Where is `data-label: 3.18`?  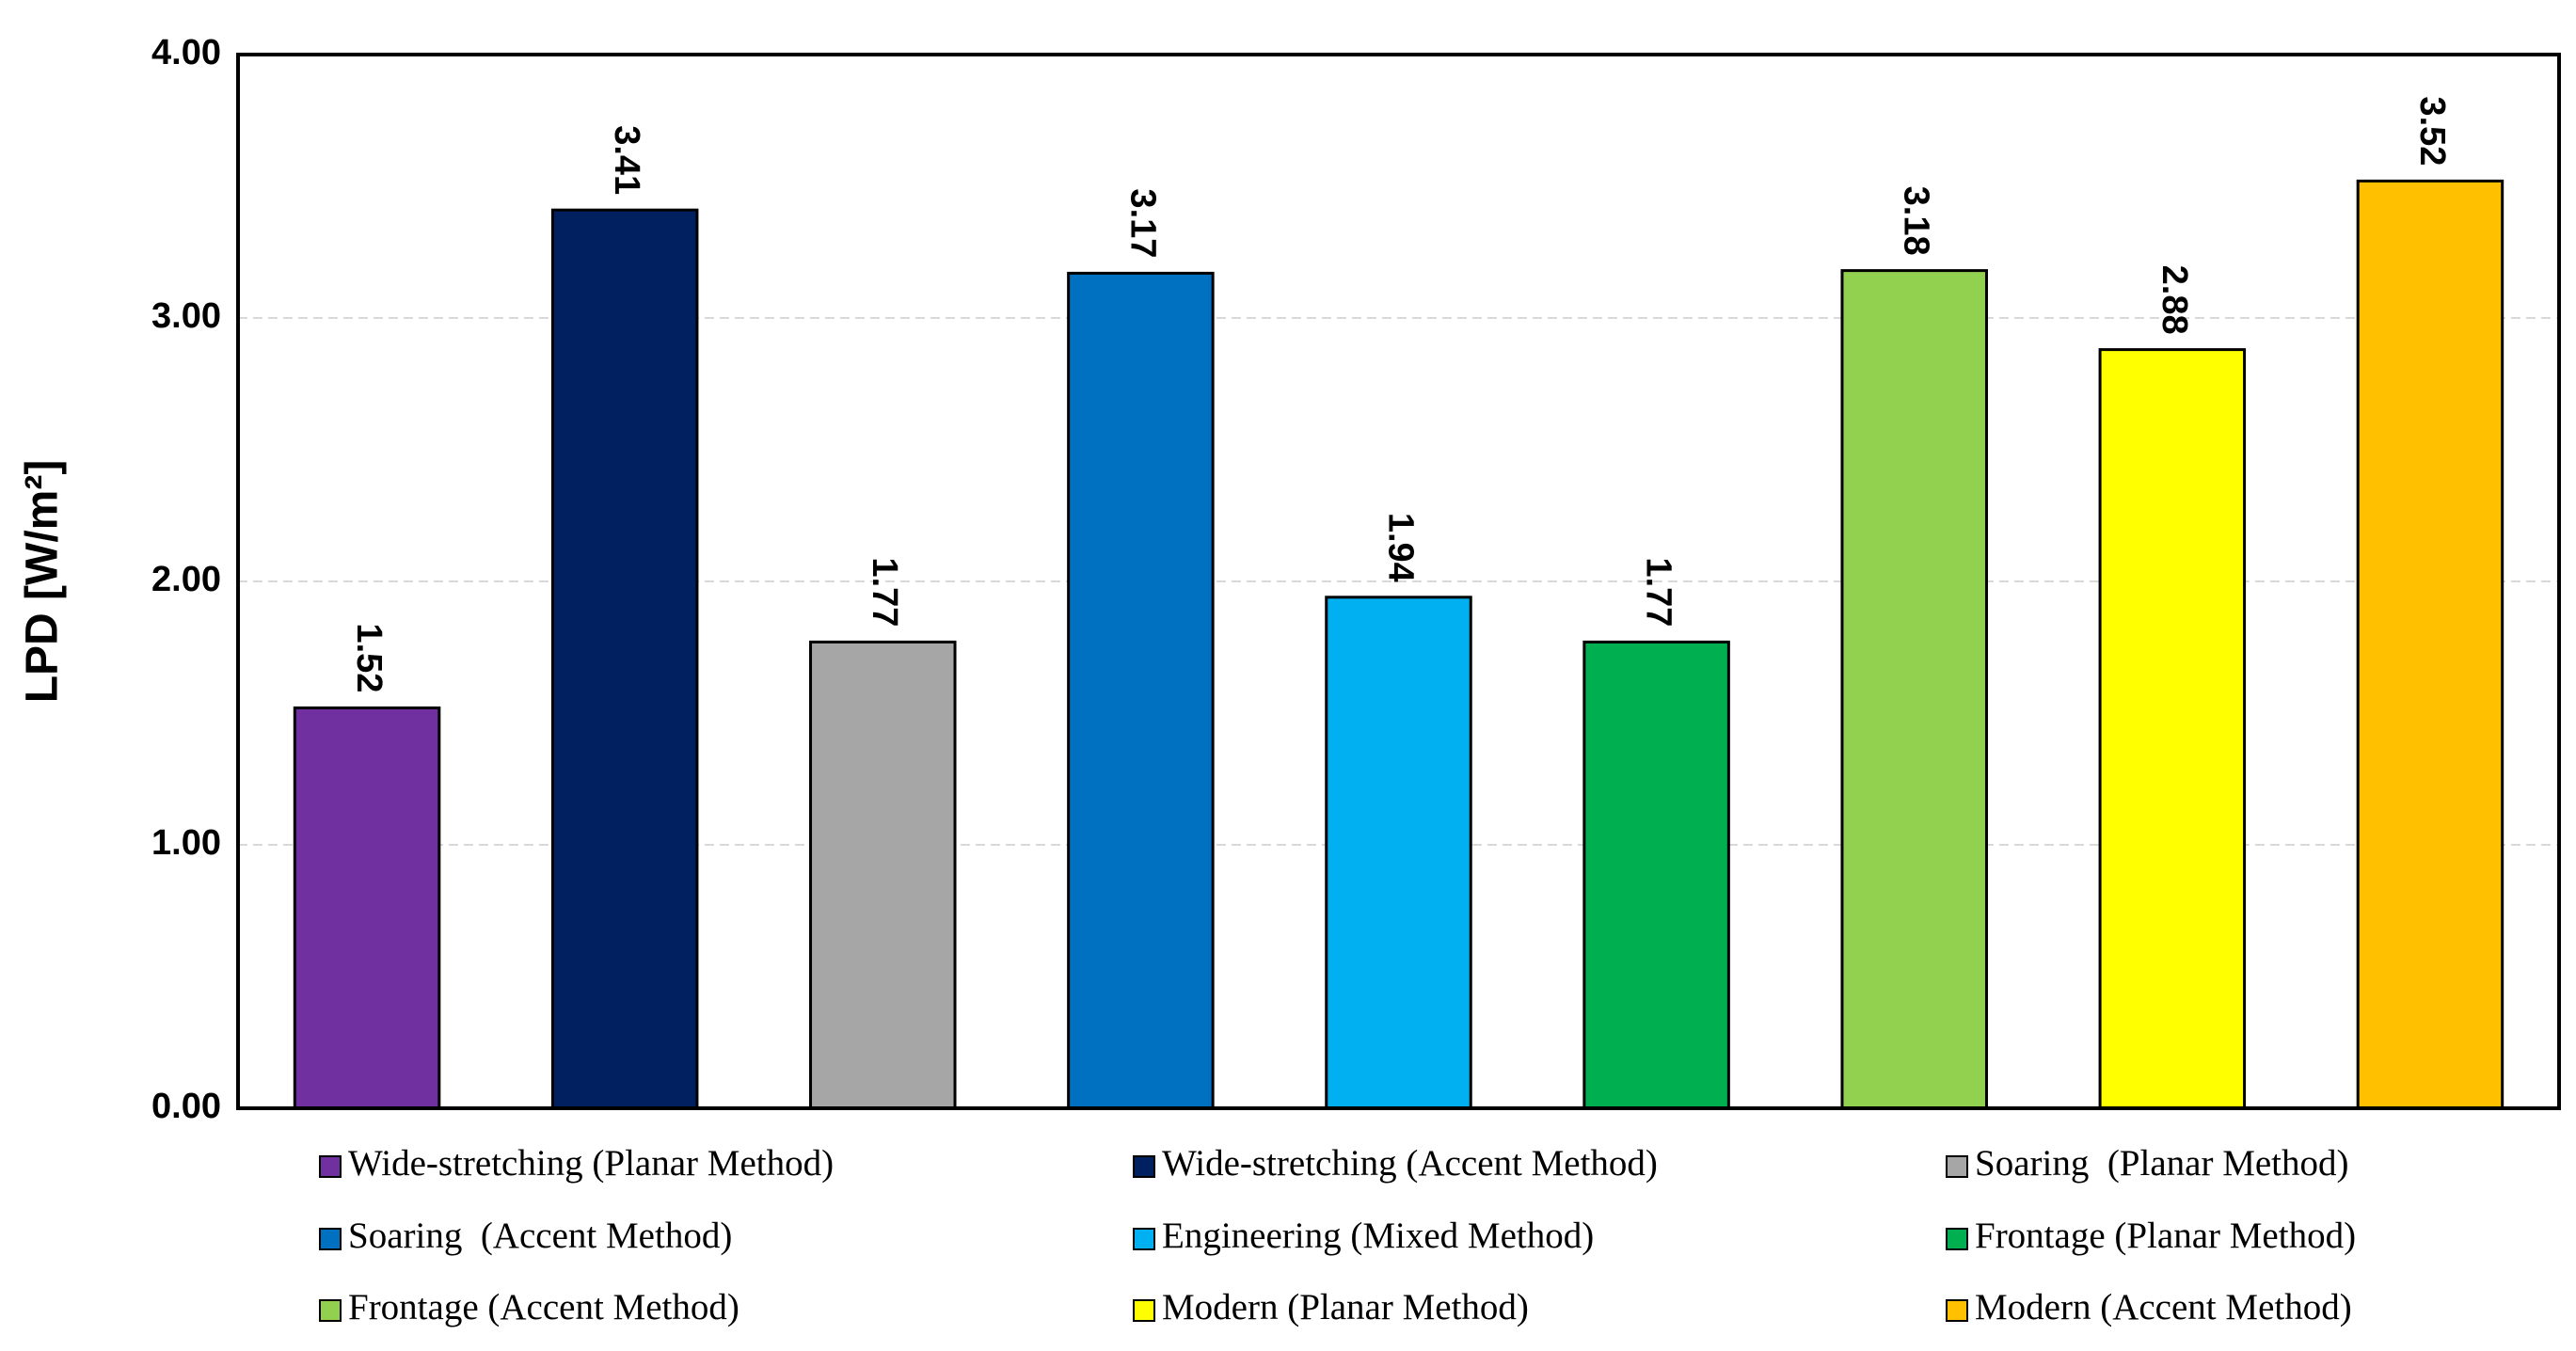 data-label: 3.18 is located at coordinates (1917, 221).